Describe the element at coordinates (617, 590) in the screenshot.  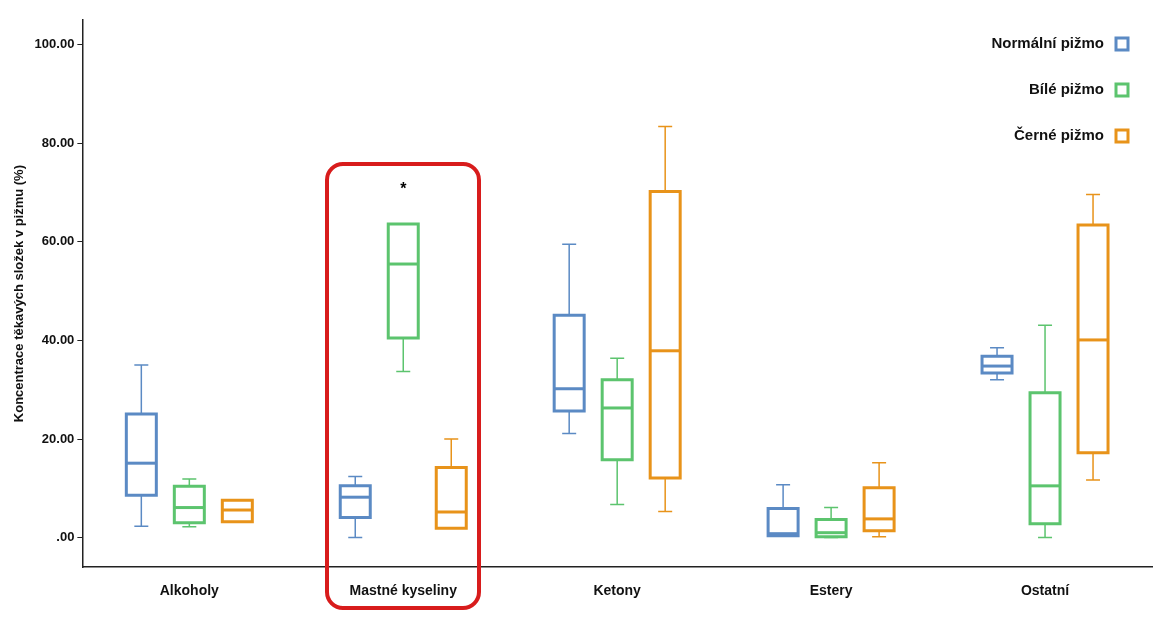
I see `x-tick-label: Ketony` at that location.